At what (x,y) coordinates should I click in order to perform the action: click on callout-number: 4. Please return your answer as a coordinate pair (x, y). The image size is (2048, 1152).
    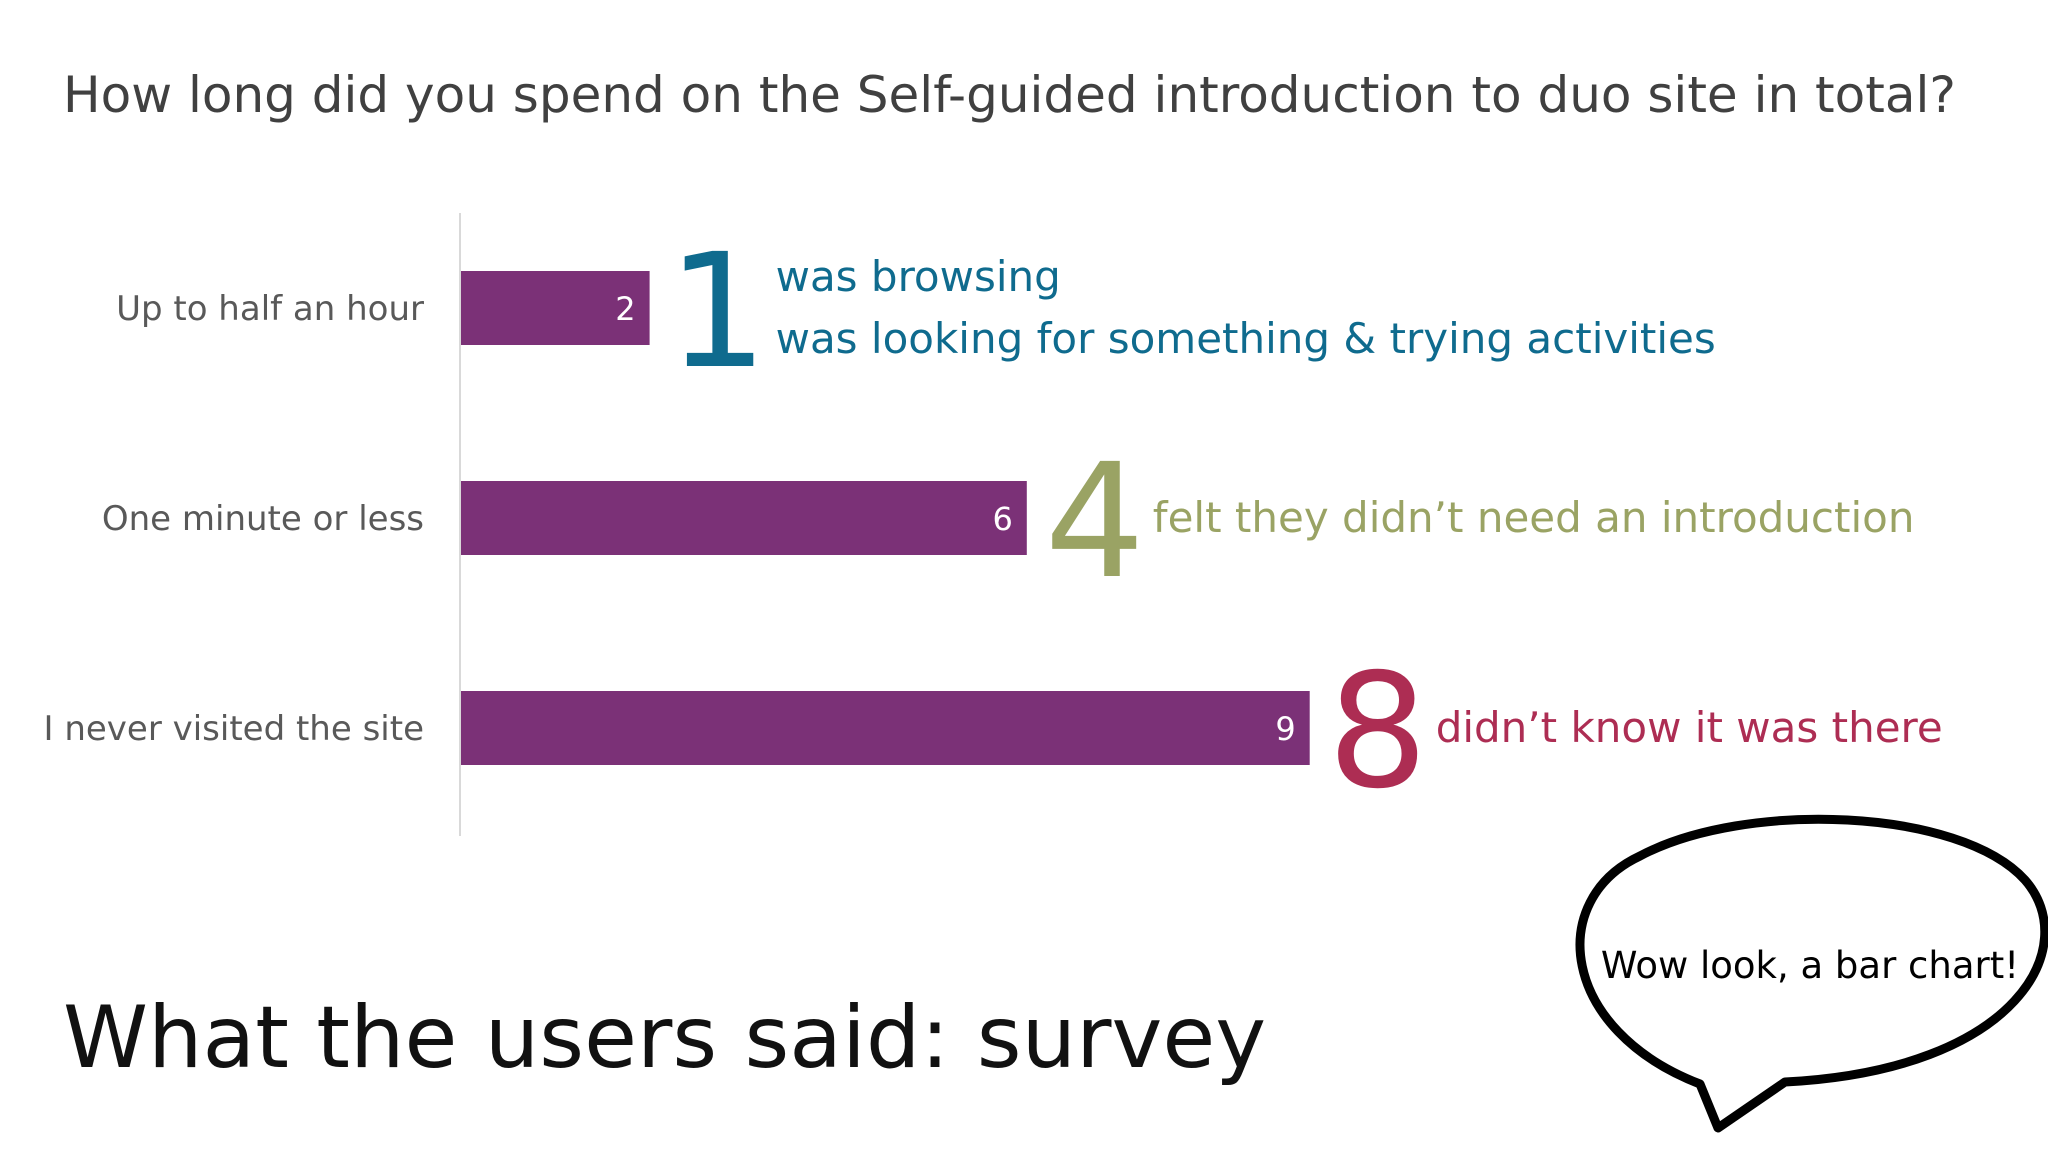
    Looking at the image, I should click on (1095, 522).